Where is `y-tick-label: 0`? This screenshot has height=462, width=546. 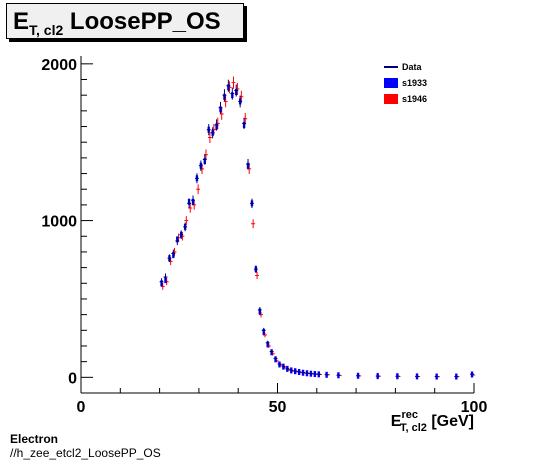 y-tick-label: 0 is located at coordinates (72, 378).